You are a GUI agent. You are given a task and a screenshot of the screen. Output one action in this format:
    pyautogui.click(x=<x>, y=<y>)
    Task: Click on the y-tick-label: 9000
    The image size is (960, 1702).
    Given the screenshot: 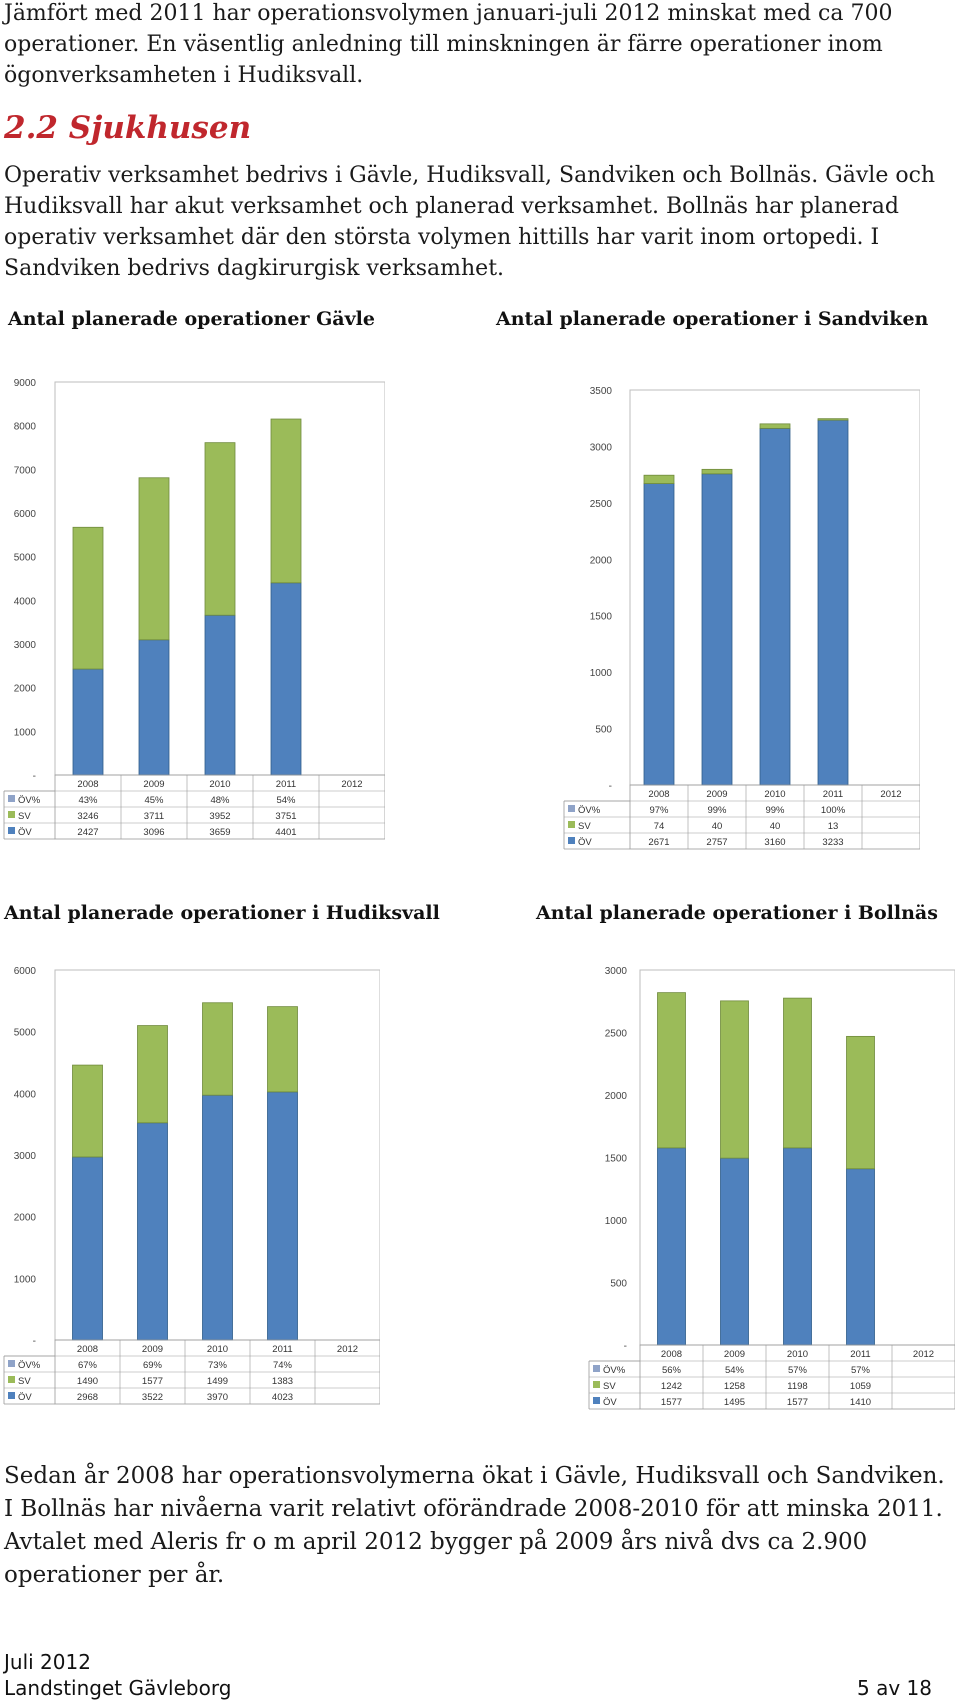 What is the action you would take?
    pyautogui.click(x=25, y=383)
    